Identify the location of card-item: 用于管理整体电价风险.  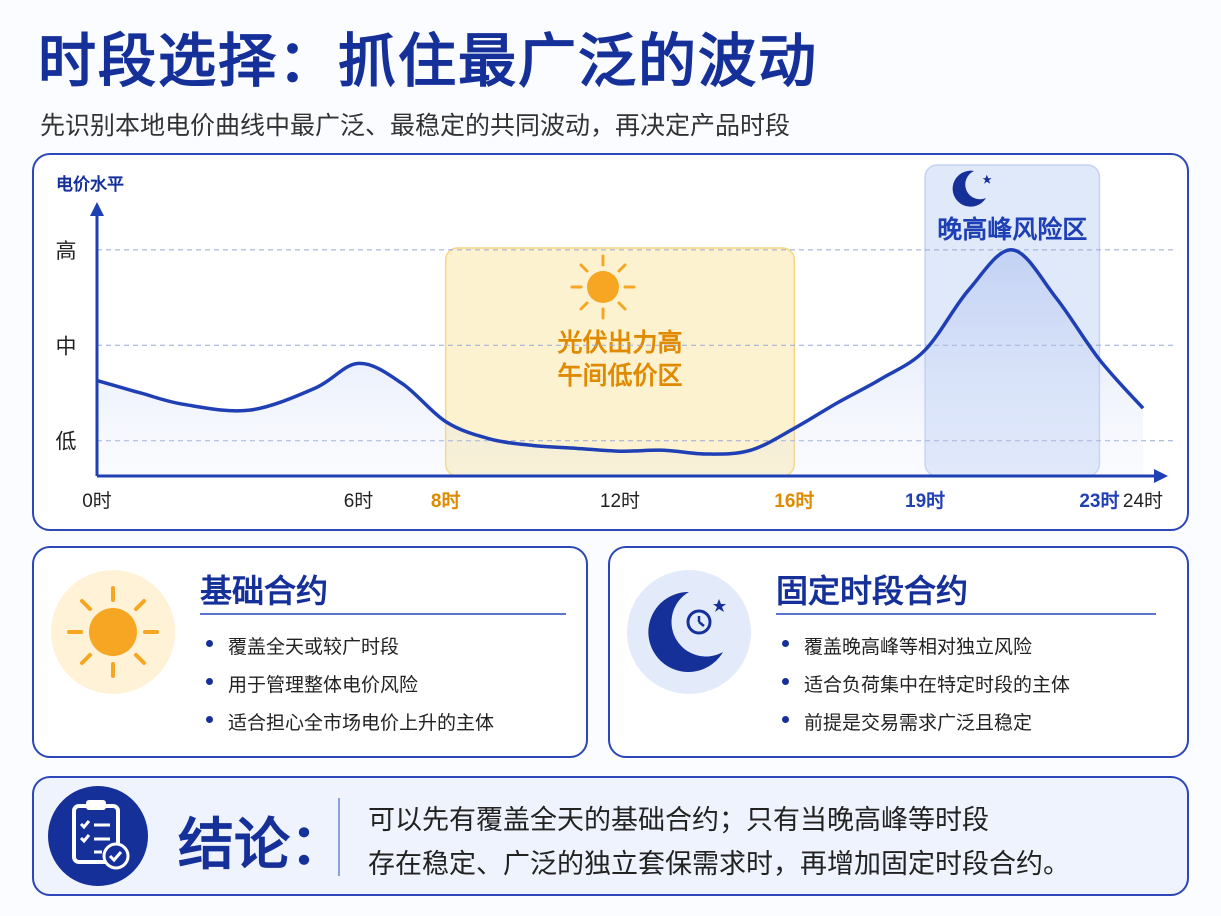
(311, 683).